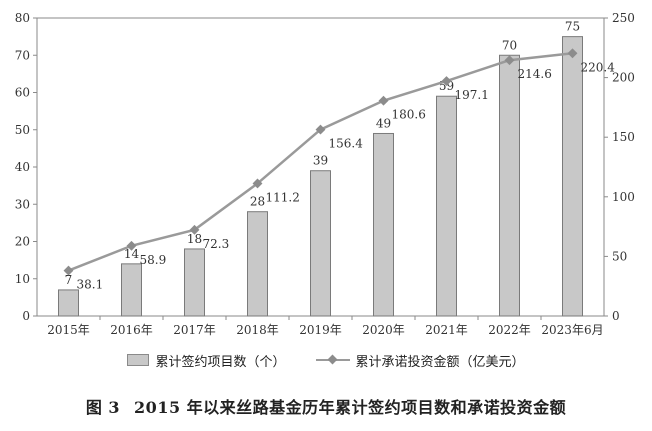 The image size is (652, 431). Describe the element at coordinates (69, 280) in the screenshot. I see `bar-value-label: 7` at that location.